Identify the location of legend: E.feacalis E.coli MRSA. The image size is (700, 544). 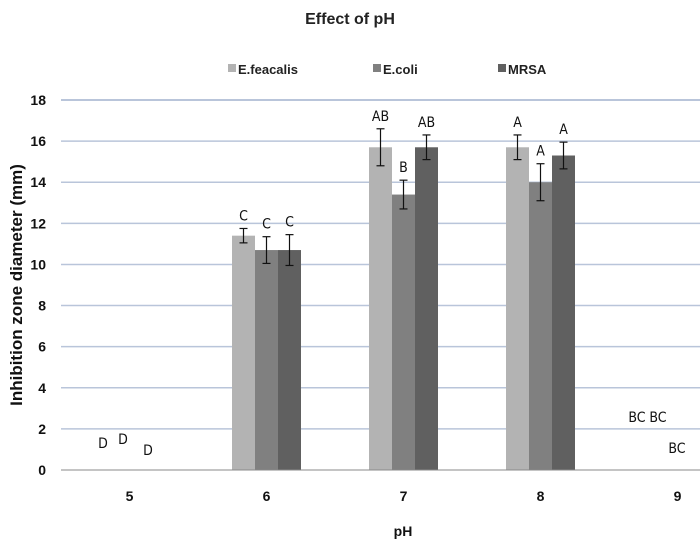
(387, 69).